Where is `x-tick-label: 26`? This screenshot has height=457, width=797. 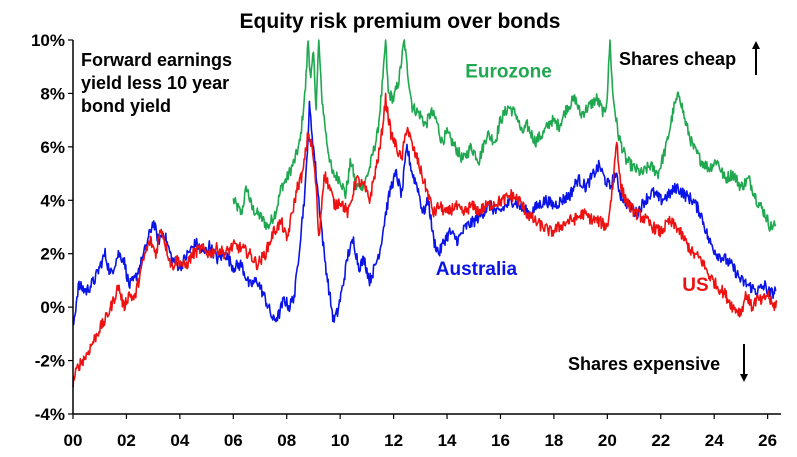 x-tick-label: 26 is located at coordinates (767, 440).